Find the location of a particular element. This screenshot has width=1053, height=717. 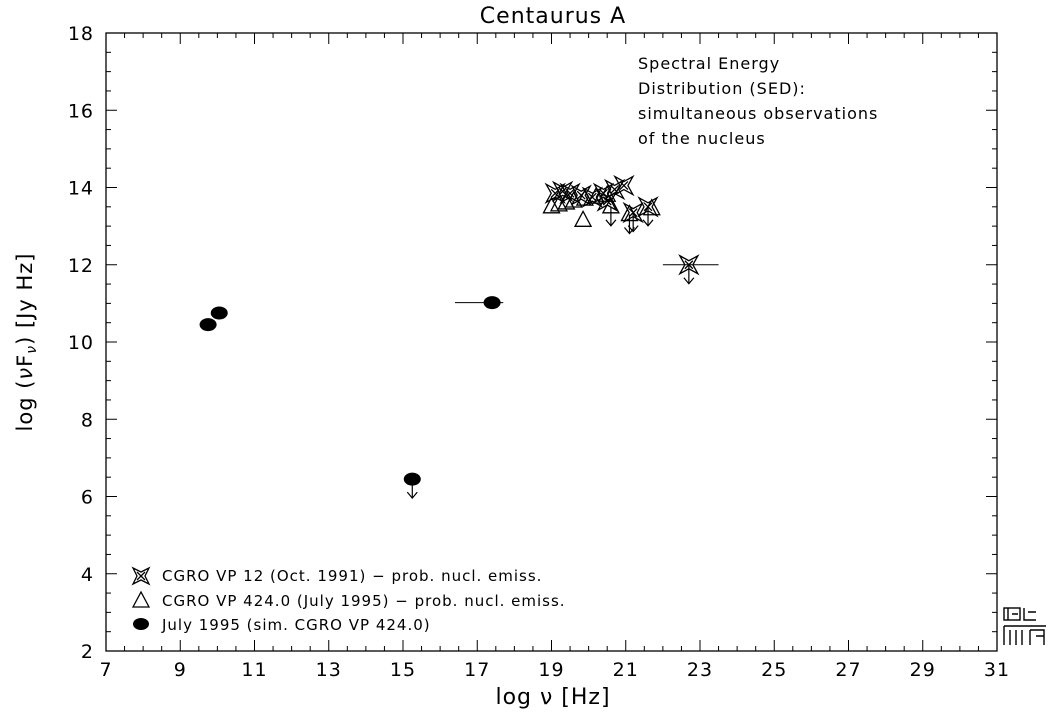

y-label-post: ) [Jy Hz] is located at coordinates (25, 299).